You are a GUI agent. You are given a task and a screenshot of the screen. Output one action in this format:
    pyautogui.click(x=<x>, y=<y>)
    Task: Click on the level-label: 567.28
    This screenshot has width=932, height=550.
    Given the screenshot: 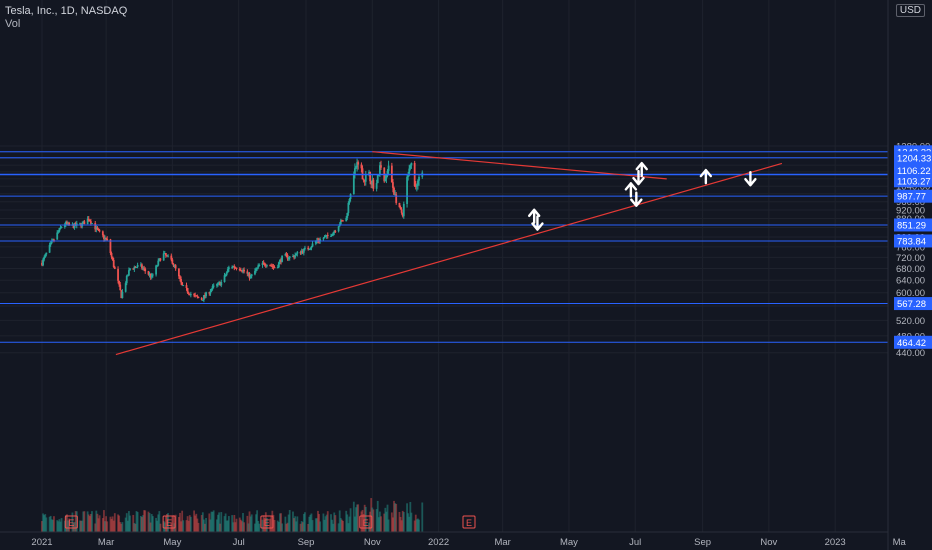 What is the action you would take?
    pyautogui.click(x=911, y=304)
    